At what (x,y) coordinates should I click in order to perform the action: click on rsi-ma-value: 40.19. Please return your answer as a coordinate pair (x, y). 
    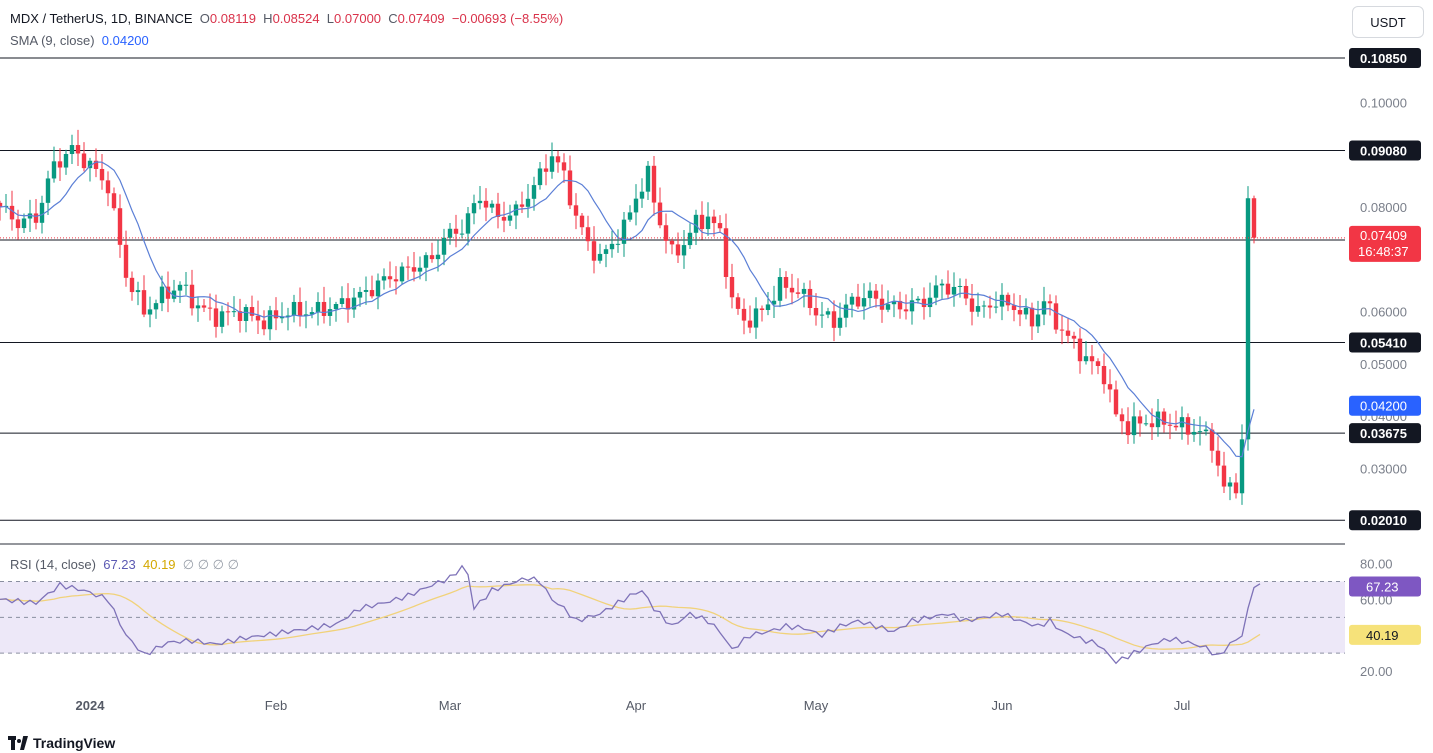
    Looking at the image, I should click on (159, 564).